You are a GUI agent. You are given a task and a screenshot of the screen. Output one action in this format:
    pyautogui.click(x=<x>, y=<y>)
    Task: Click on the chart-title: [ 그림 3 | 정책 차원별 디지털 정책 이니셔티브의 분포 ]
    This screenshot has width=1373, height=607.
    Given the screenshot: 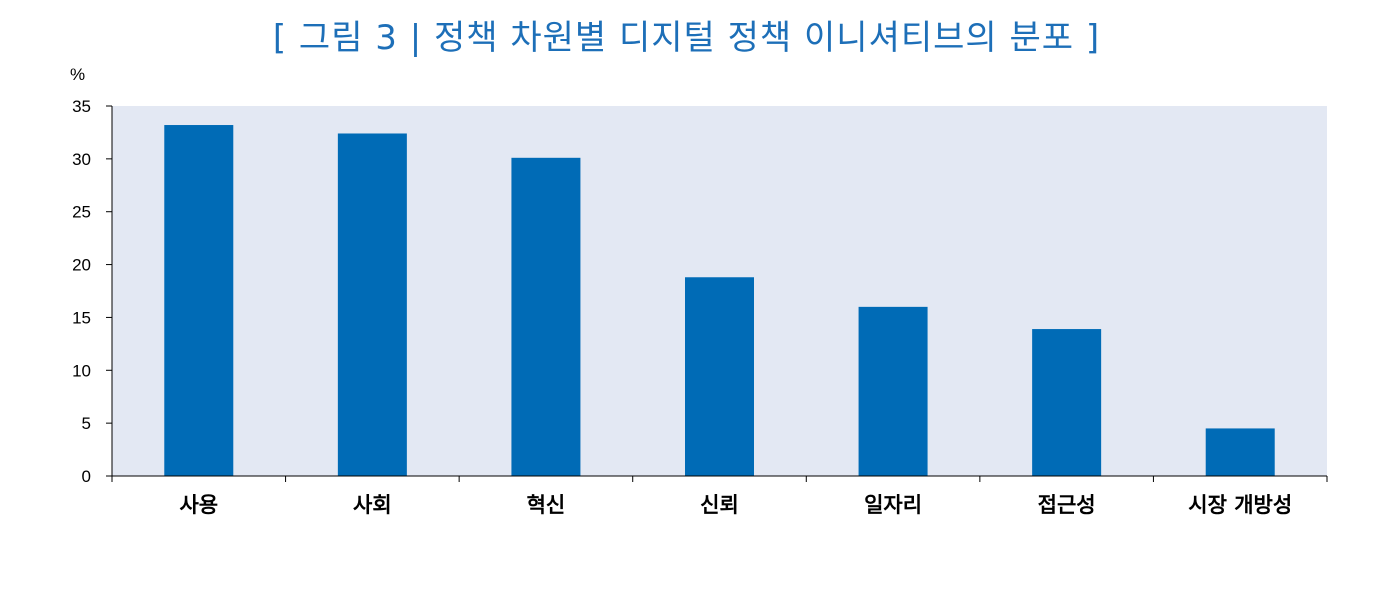 What is the action you would take?
    pyautogui.click(x=686, y=38)
    